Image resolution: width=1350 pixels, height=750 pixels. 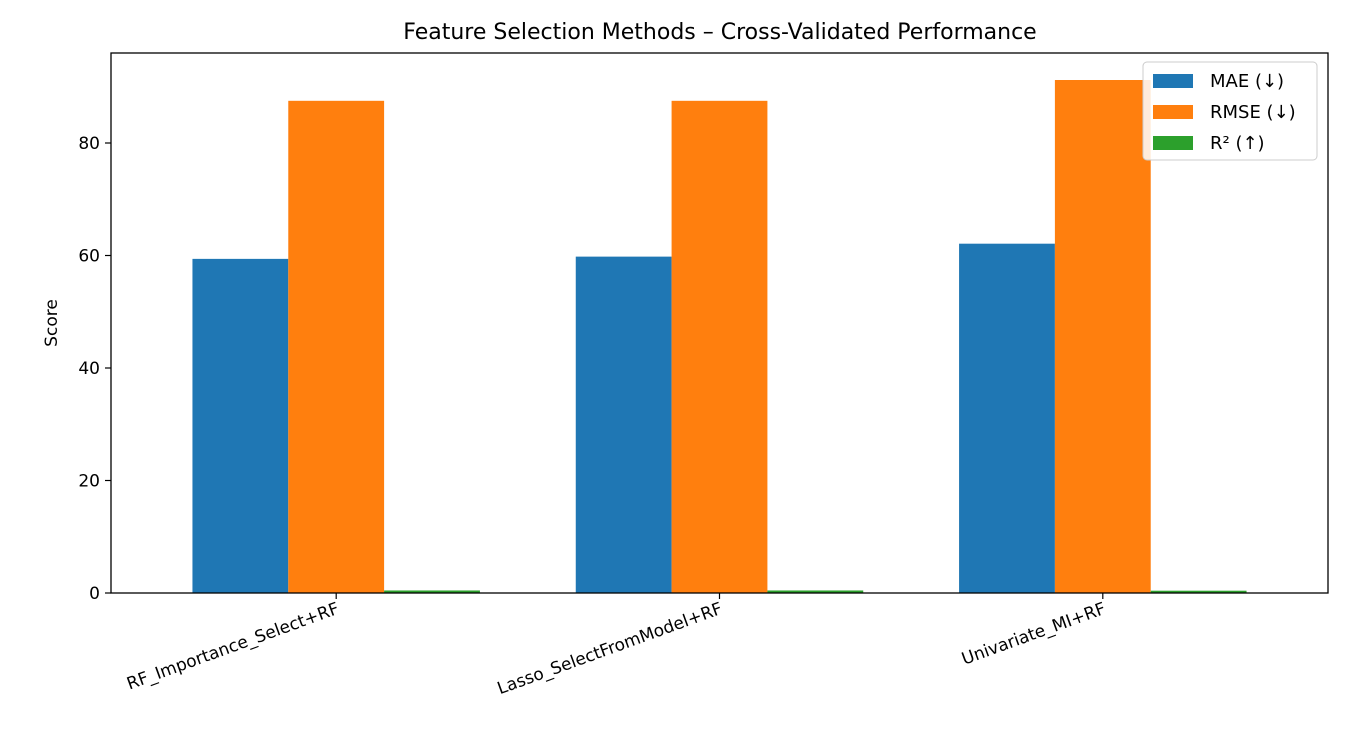 I want to click on legend: MAE (↓) RMSE (↓) R² (↑), so click(x=1230, y=111).